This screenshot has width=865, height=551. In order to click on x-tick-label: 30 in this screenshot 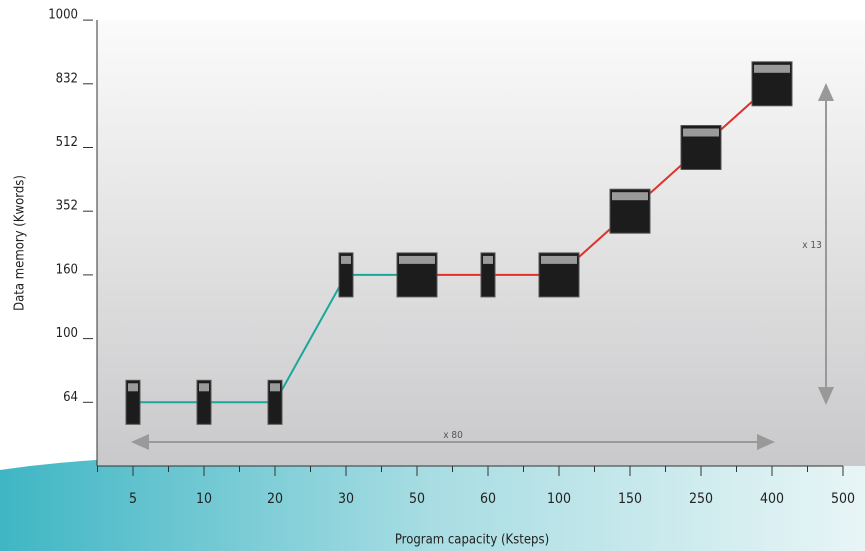, I will do `click(346, 499)`.